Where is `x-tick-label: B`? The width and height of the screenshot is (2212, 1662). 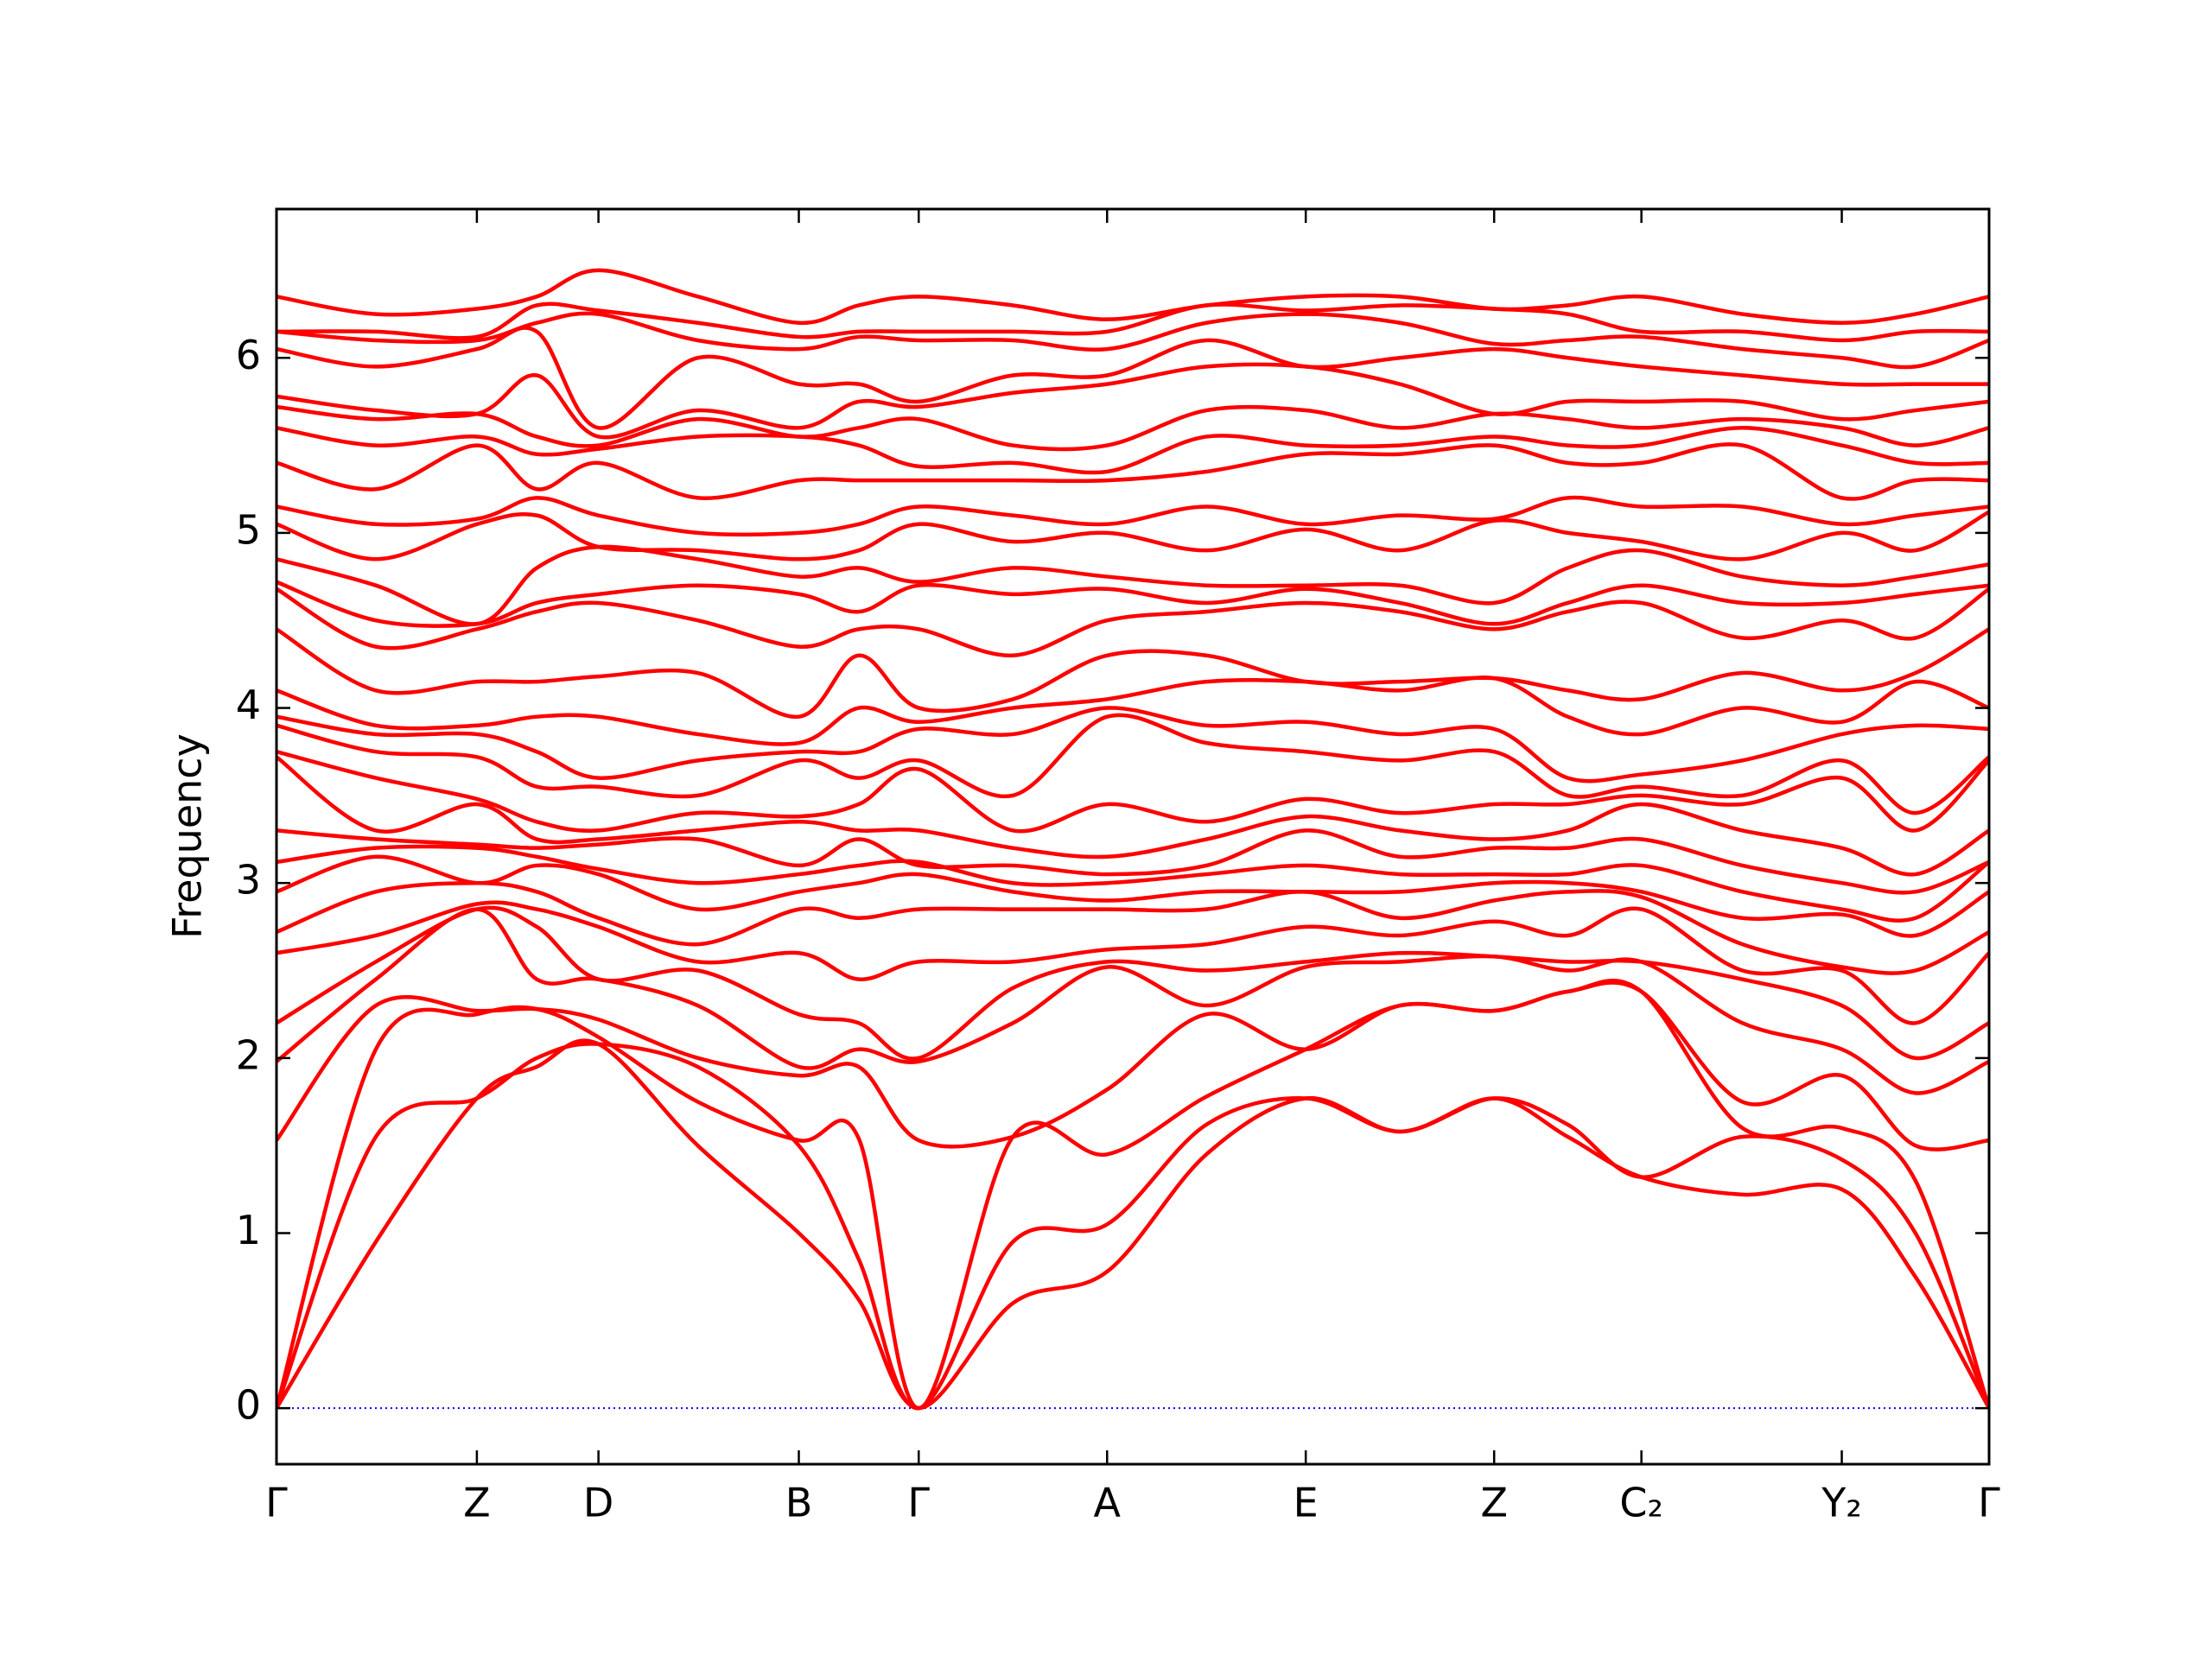 x-tick-label: B is located at coordinates (799, 1503).